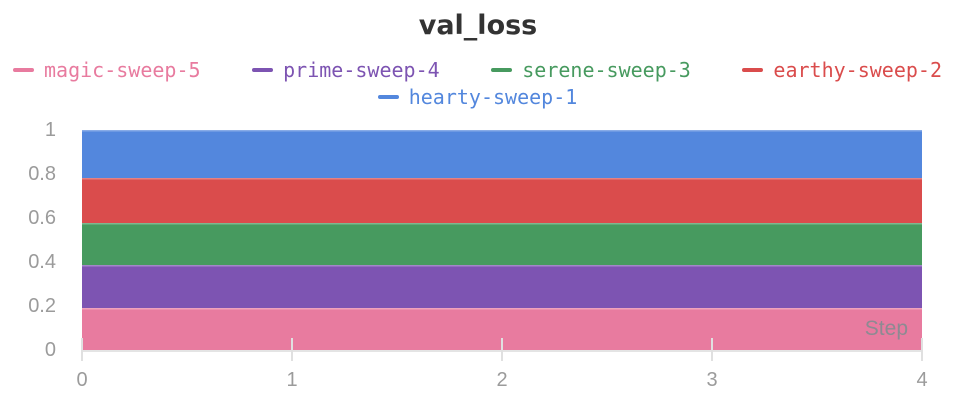  I want to click on legend-row-2: hearty-sweep-1, so click(477, 97).